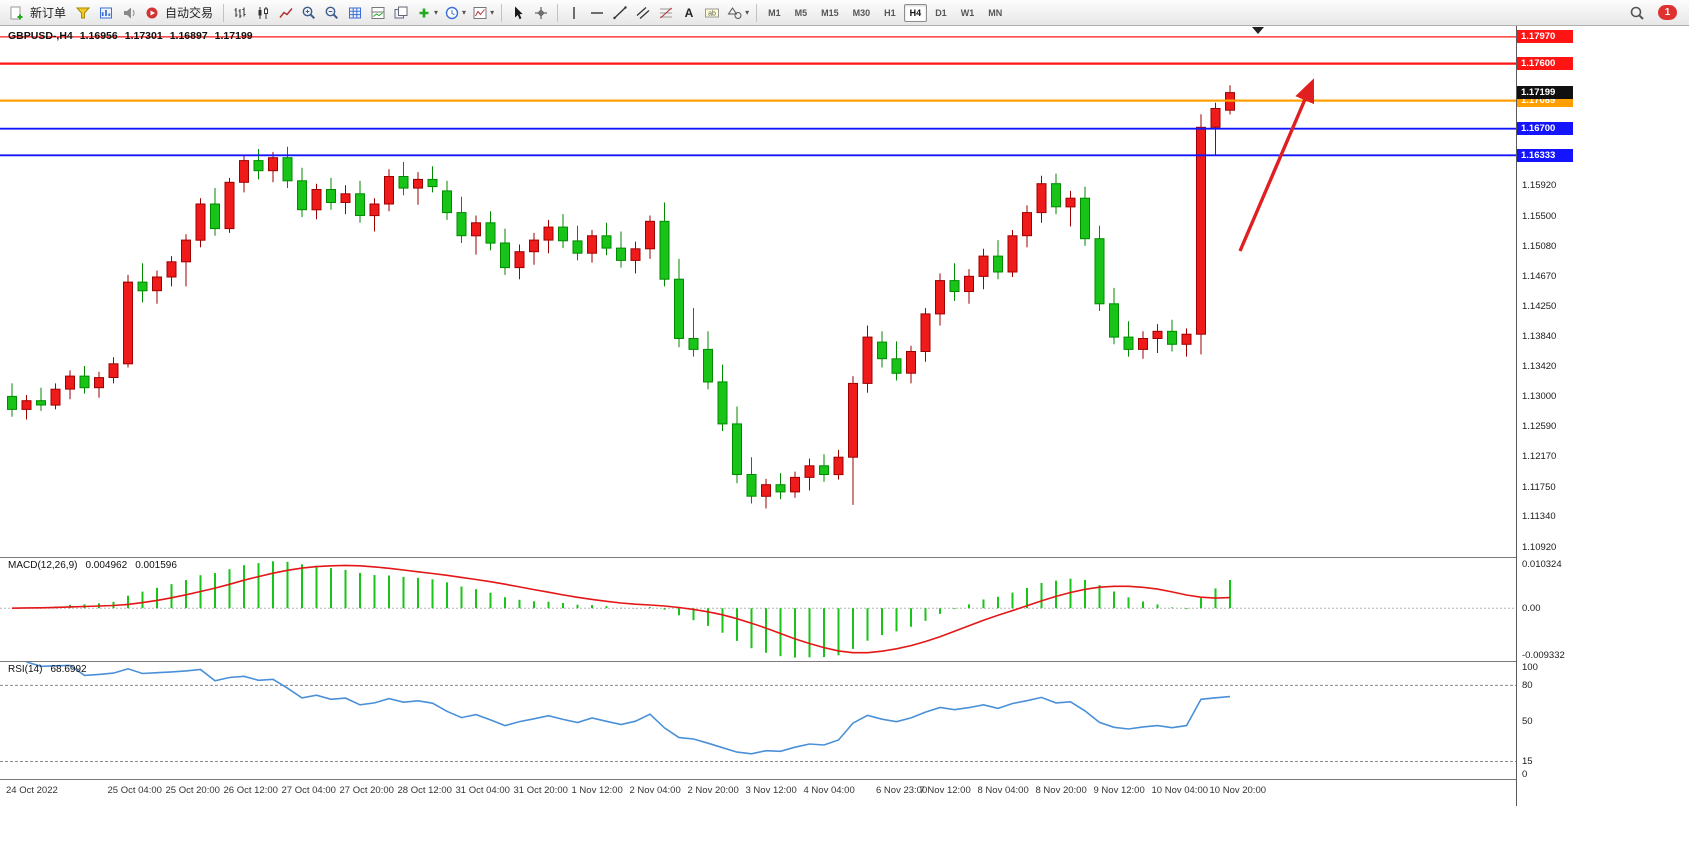  What do you see at coordinates (1527, 762) in the screenshot?
I see `rsi-axis-label: 15` at bounding box center [1527, 762].